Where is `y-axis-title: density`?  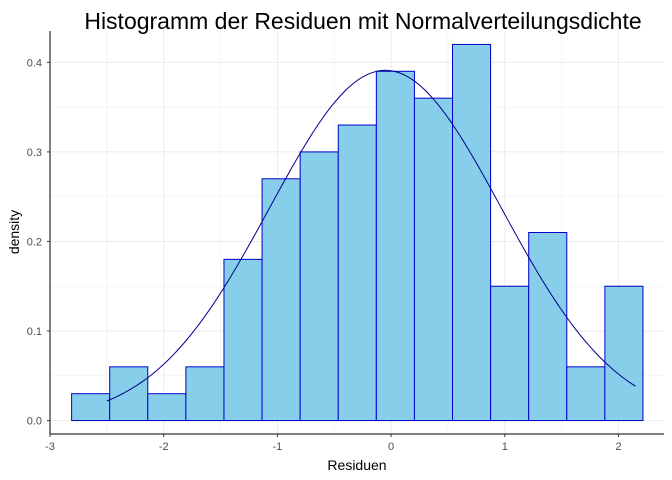
y-axis-title: density is located at coordinates (14, 232).